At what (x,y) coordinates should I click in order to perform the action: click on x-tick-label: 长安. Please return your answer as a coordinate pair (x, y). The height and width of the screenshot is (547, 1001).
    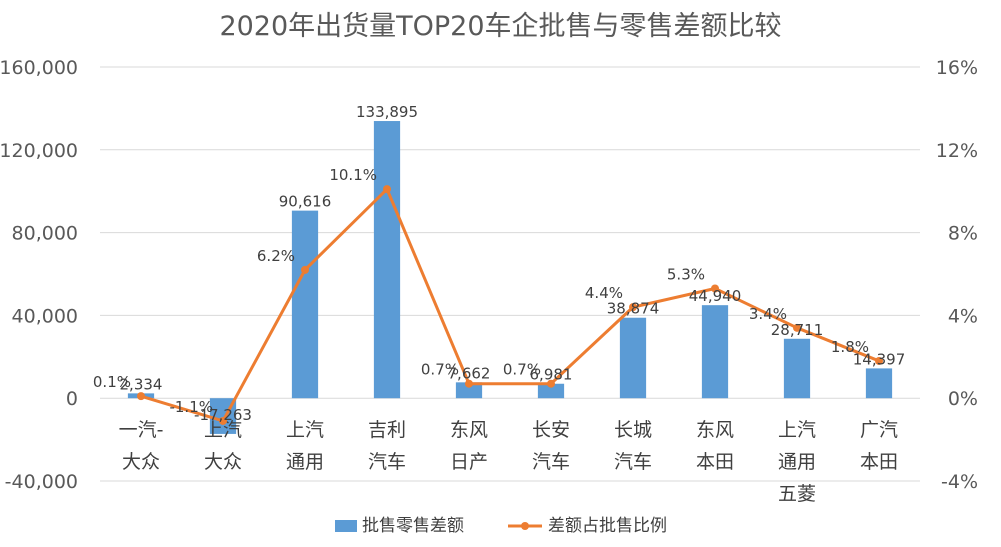
    Looking at the image, I should click on (551, 430).